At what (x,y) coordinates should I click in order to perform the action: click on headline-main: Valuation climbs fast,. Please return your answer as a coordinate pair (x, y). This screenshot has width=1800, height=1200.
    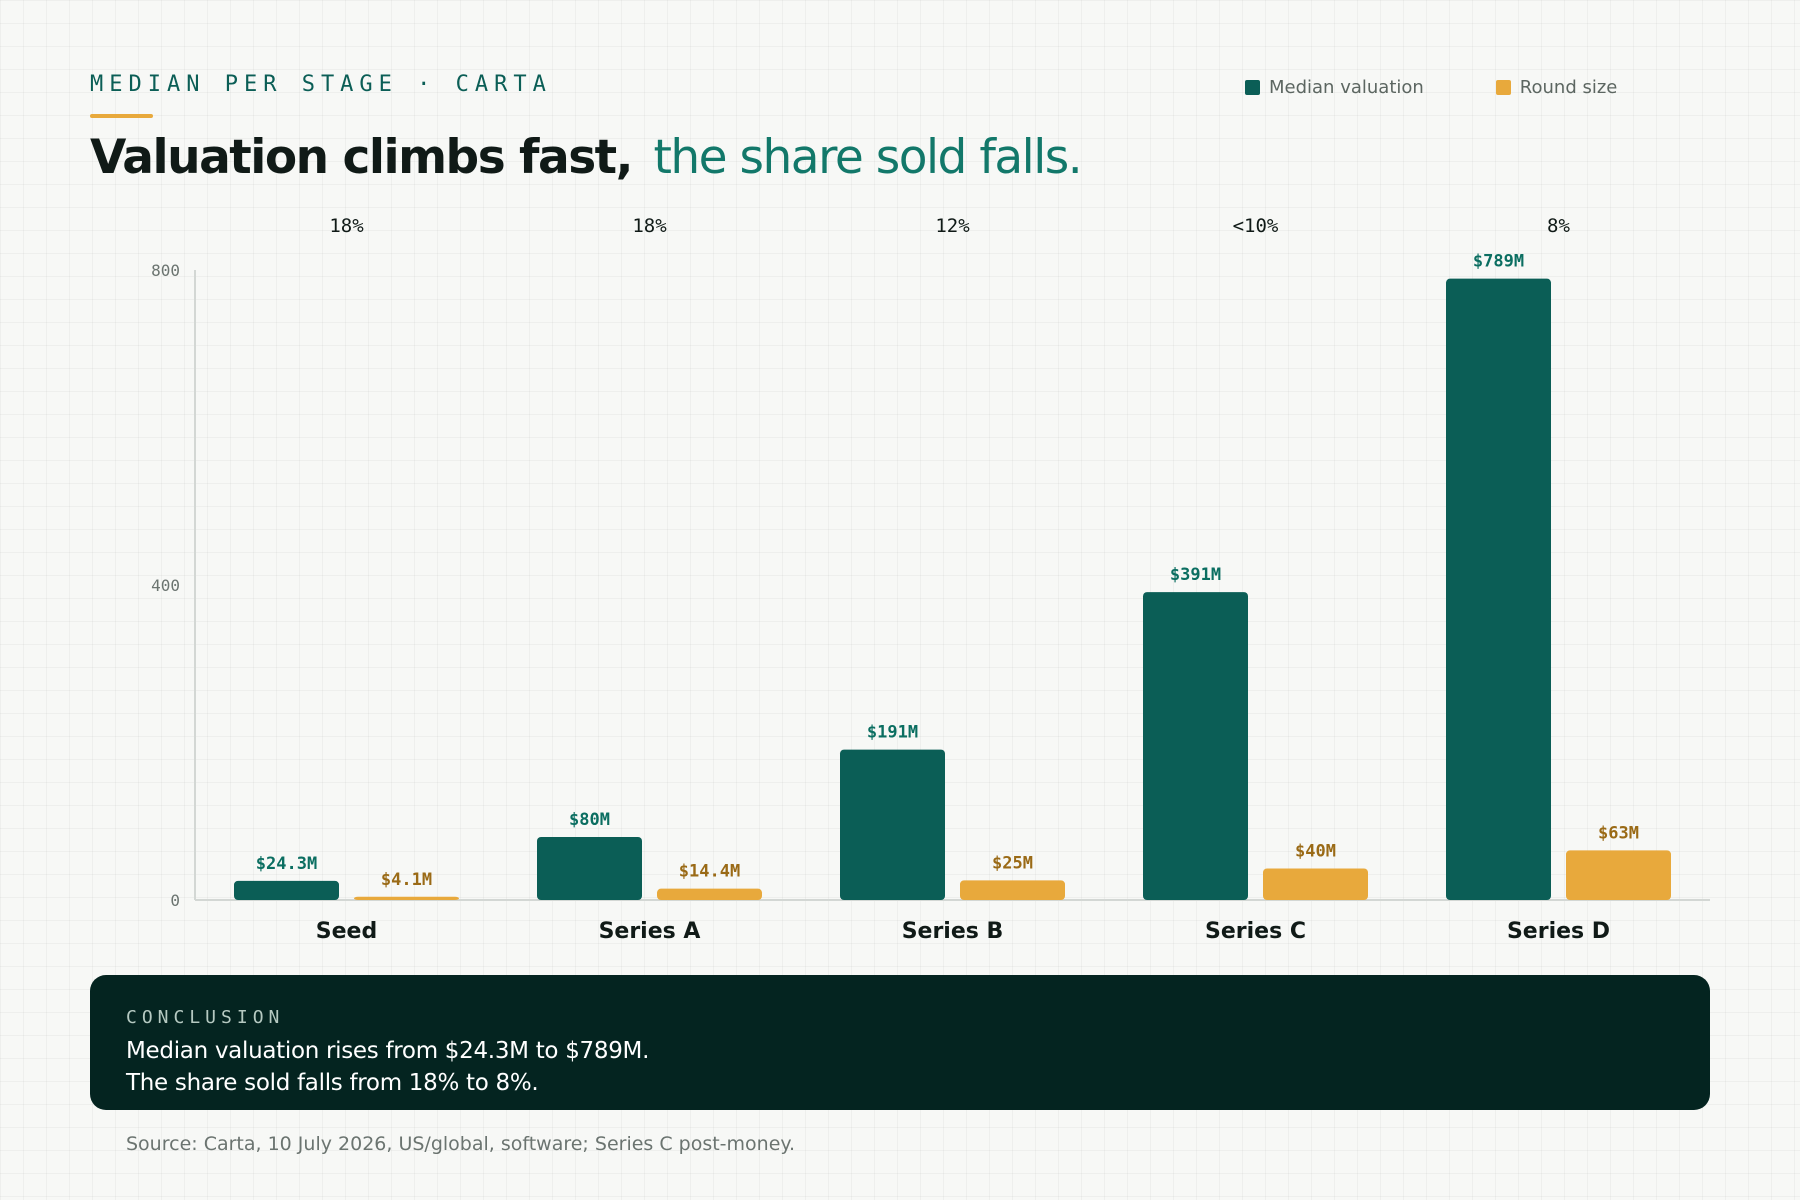
    Looking at the image, I should click on (362, 157).